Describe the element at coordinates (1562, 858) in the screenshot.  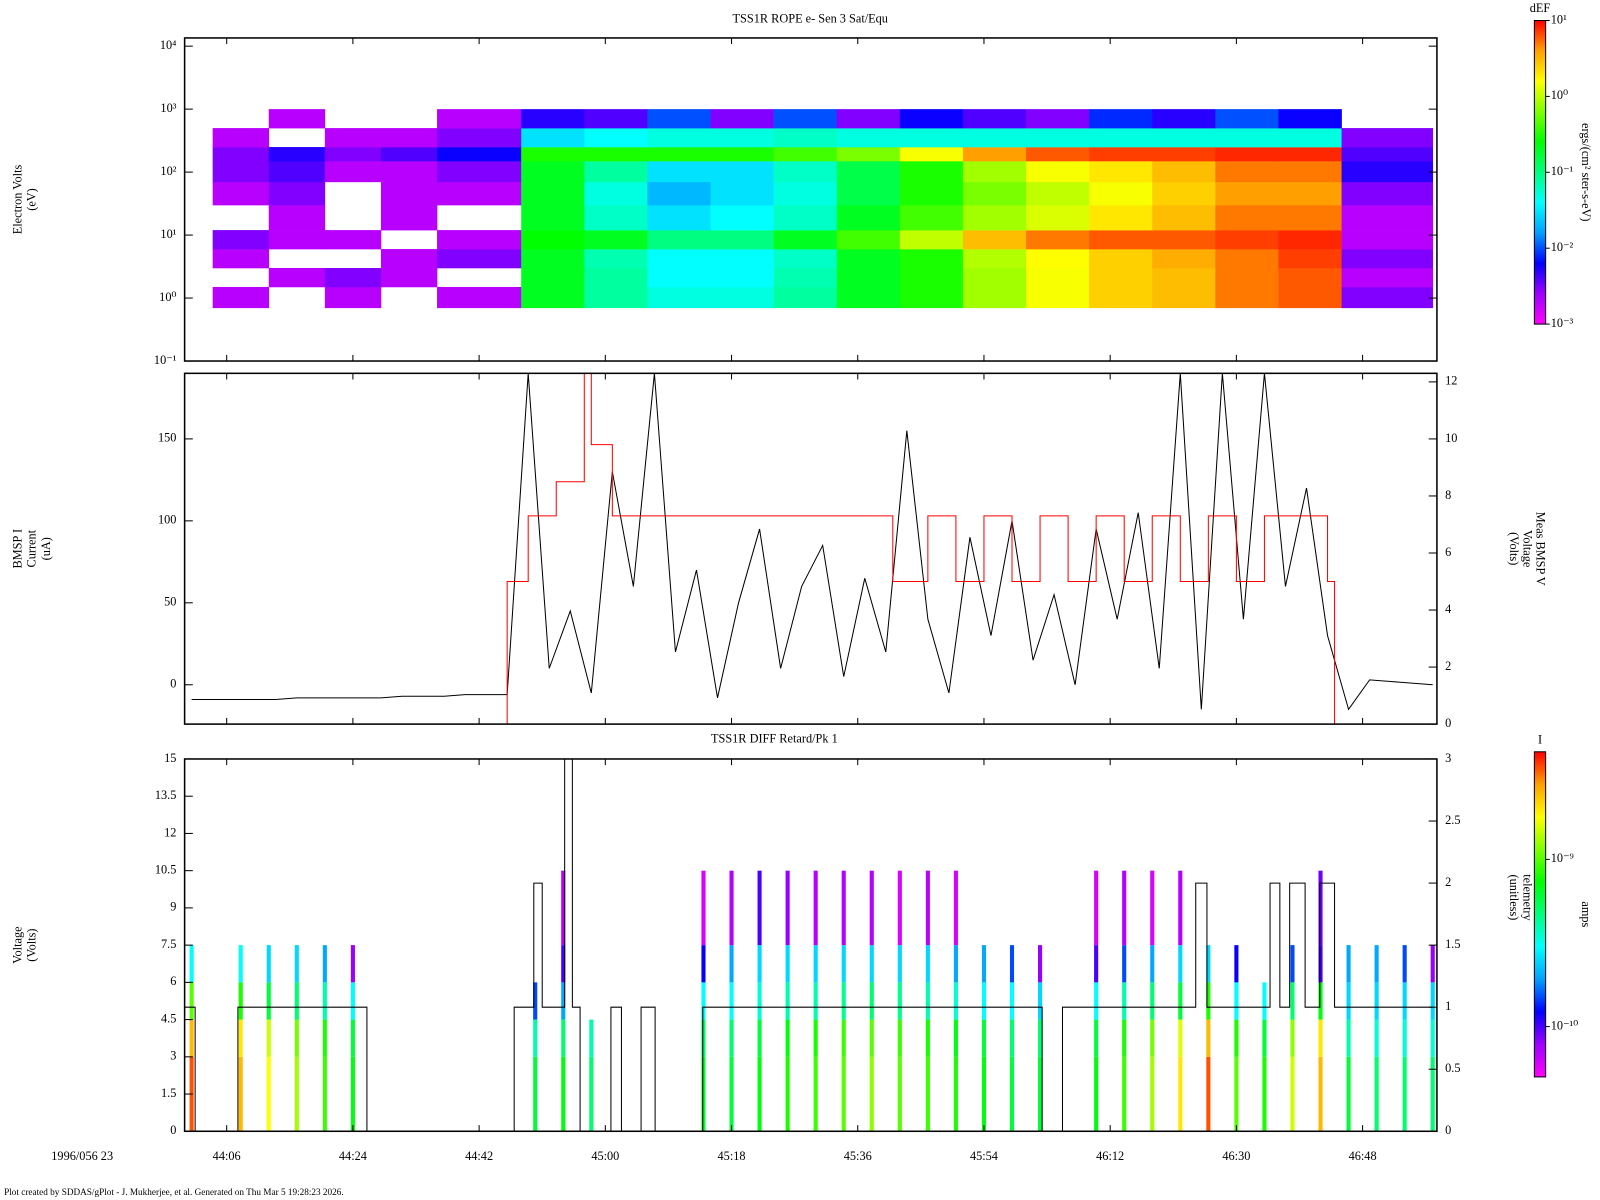
I see `colorbar-tick-label: 10⁻⁹` at that location.